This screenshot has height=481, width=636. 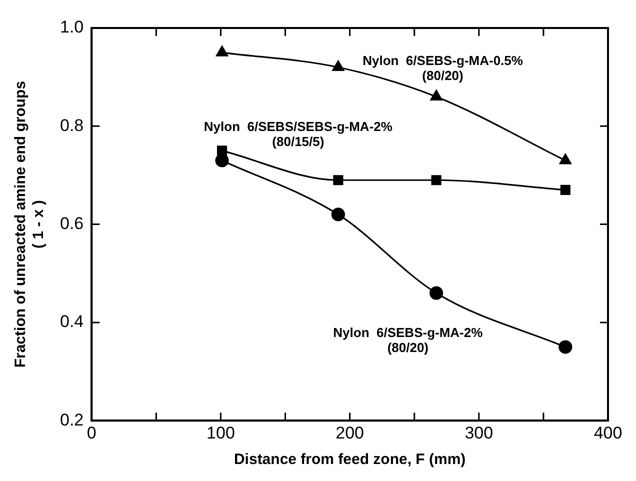 What do you see at coordinates (72, 223) in the screenshot?
I see `y-tick-label: 0.6` at bounding box center [72, 223].